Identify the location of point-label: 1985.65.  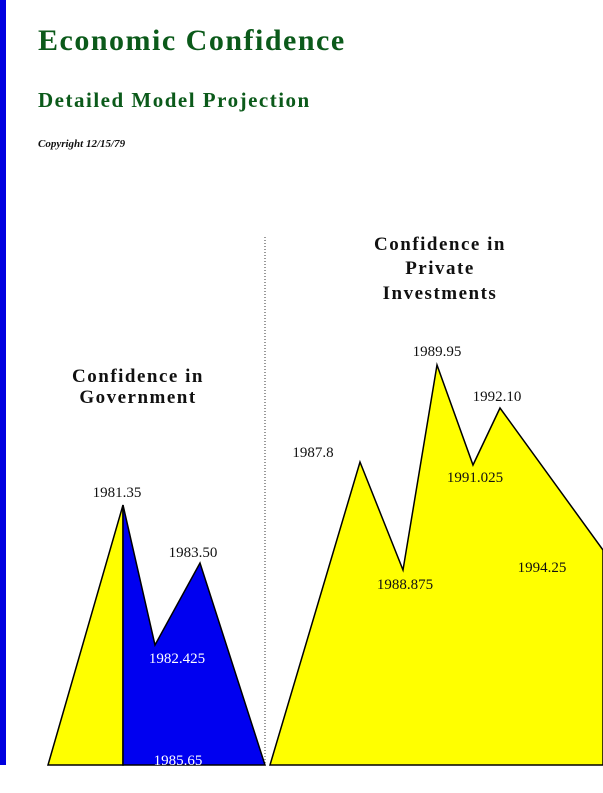
(178, 761).